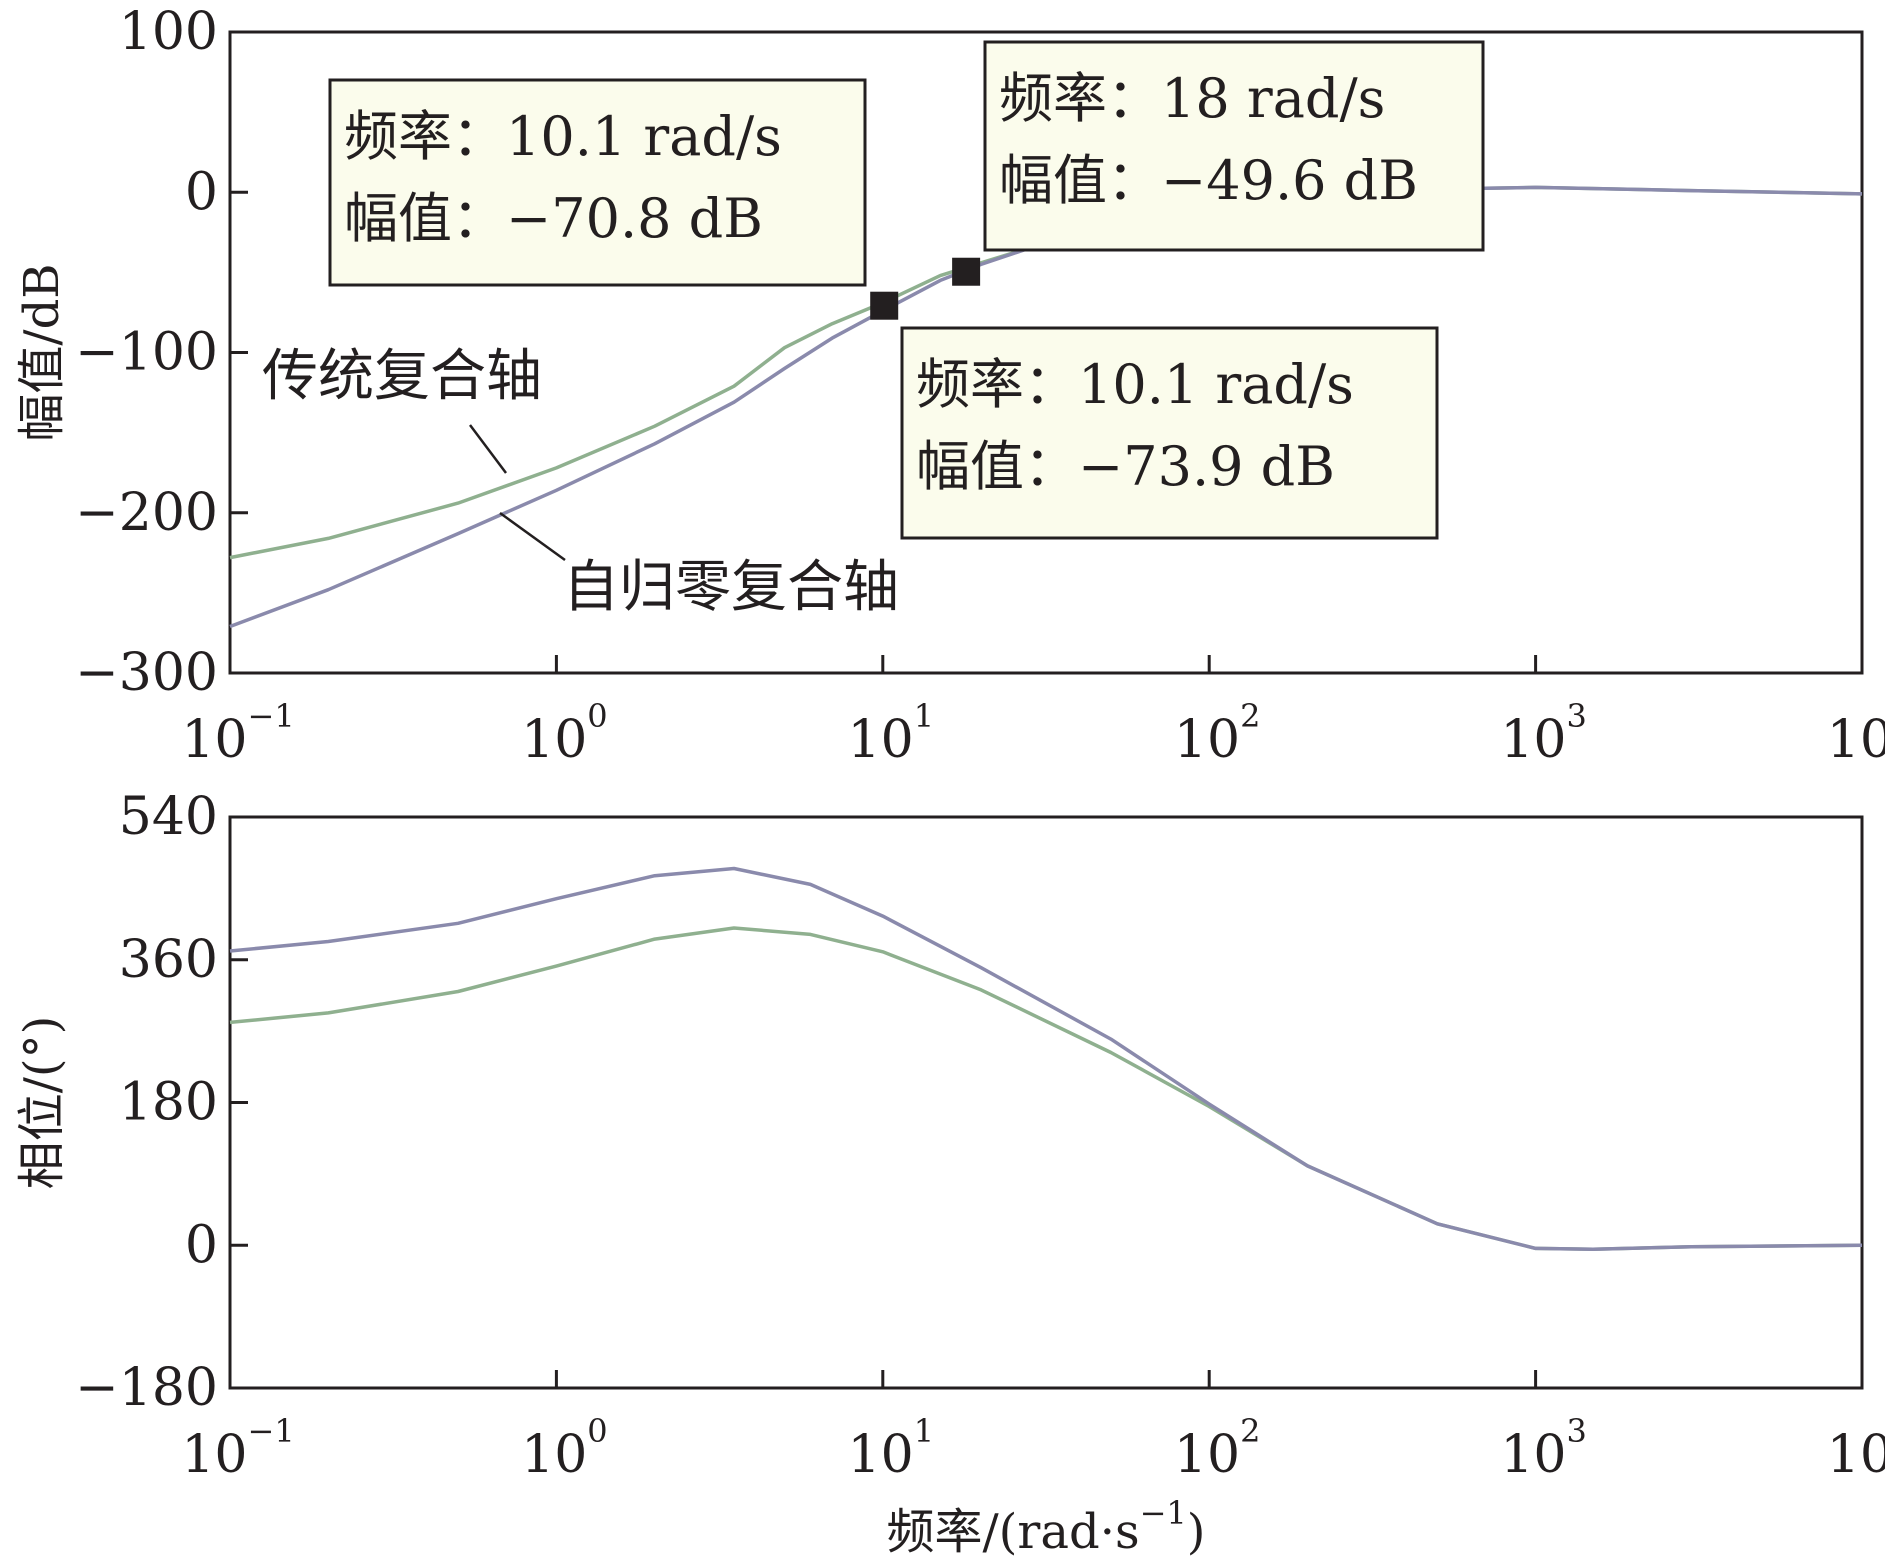 The image size is (1885, 1562). What do you see at coordinates (1013, 1532) in the screenshot?
I see `x-axis-title-main: 频率/(rad·s` at bounding box center [1013, 1532].